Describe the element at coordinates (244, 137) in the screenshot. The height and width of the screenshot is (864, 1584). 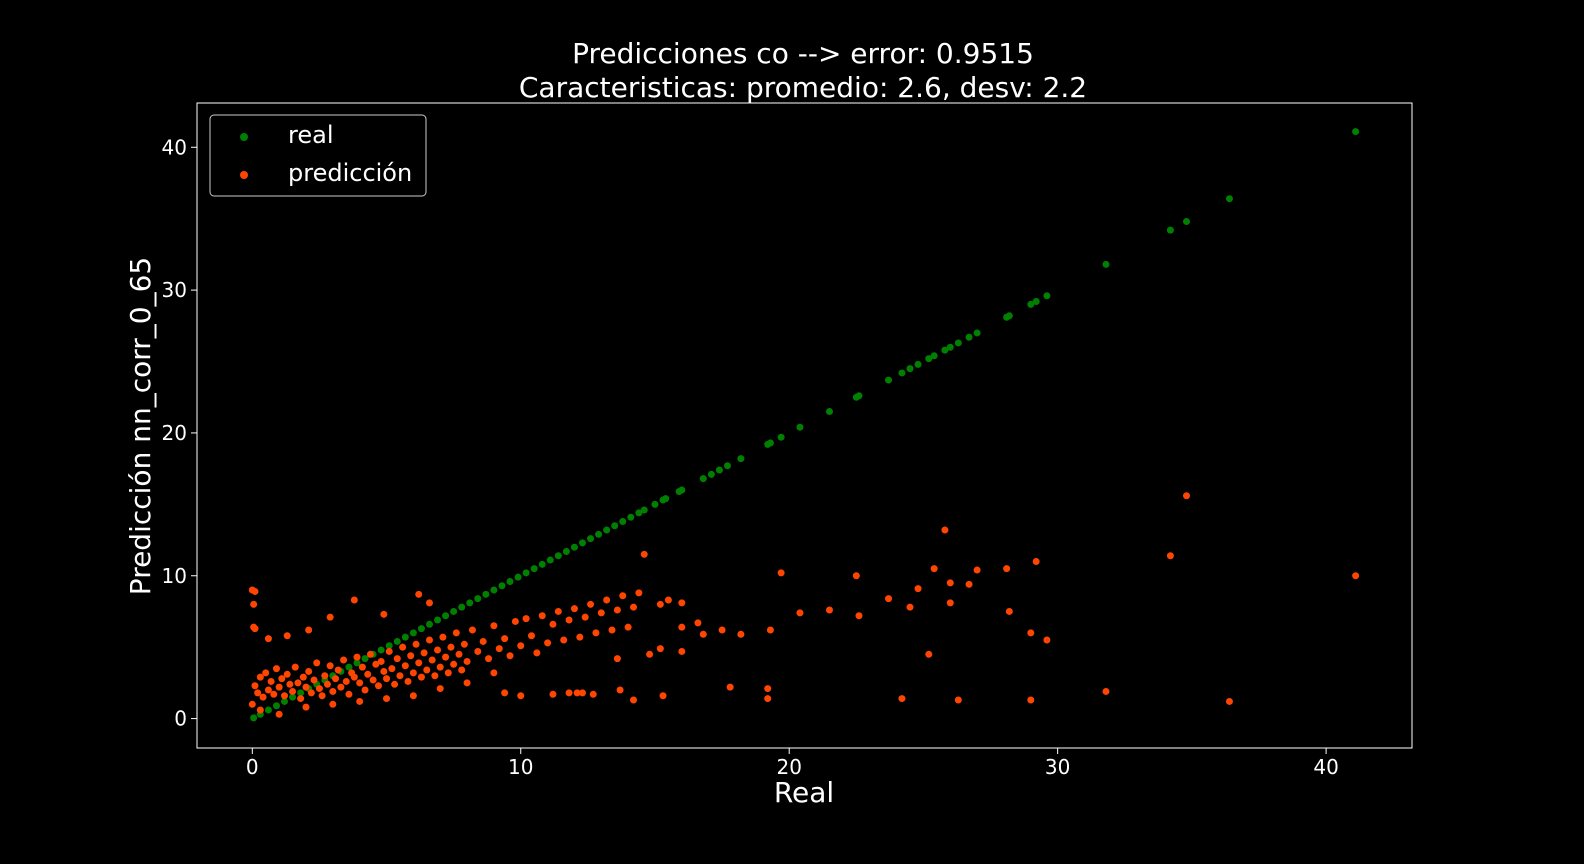
I see `legend-marker-real` at that location.